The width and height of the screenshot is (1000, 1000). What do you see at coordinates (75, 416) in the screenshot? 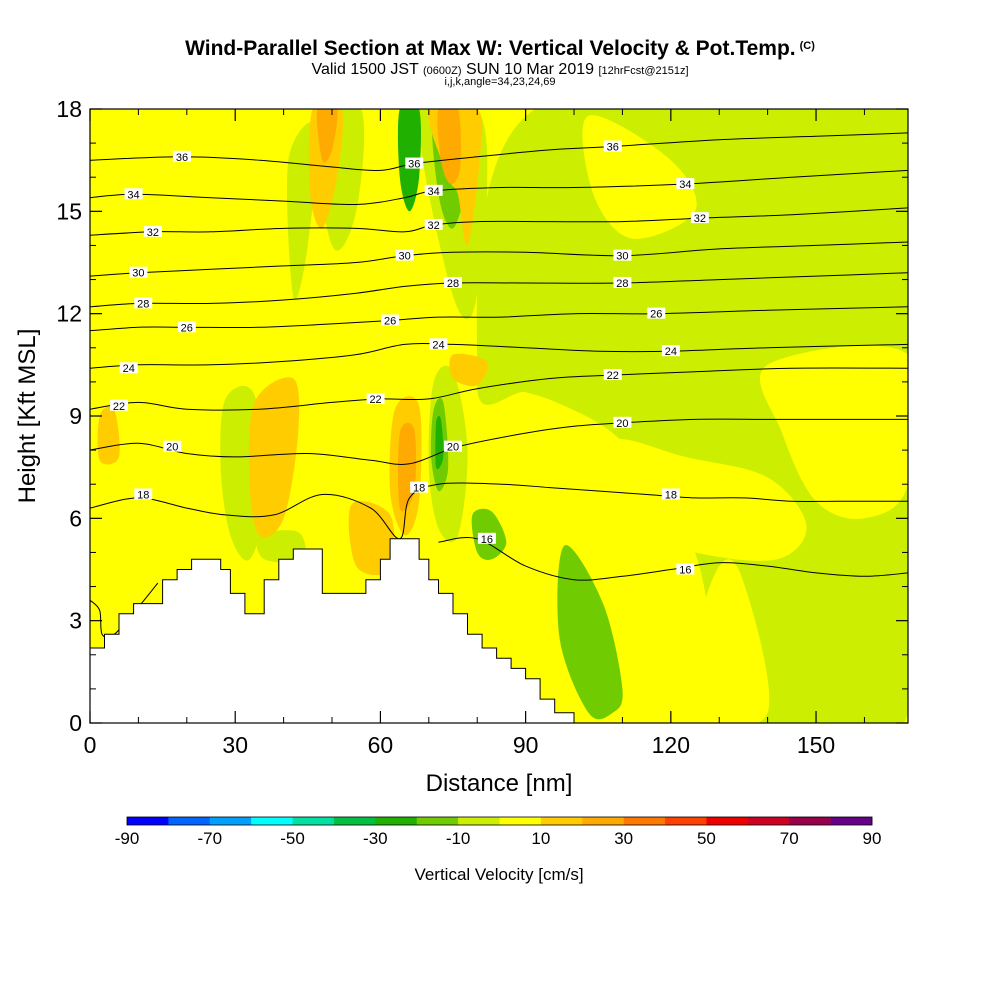
I see `y-tick-label: 9` at bounding box center [75, 416].